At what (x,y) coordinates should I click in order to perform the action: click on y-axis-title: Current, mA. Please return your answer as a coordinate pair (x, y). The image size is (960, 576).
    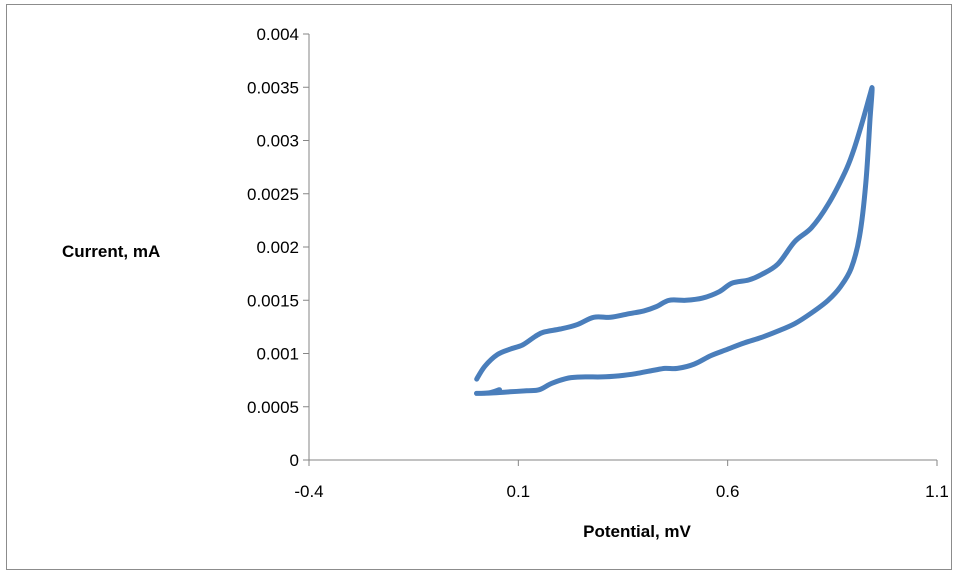
    Looking at the image, I should click on (111, 251).